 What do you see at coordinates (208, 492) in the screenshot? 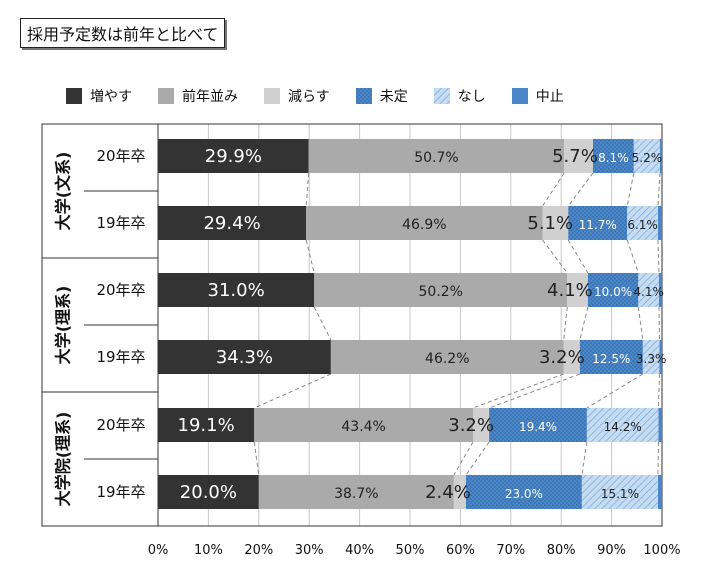
I see `data-label: 20.0%` at bounding box center [208, 492].